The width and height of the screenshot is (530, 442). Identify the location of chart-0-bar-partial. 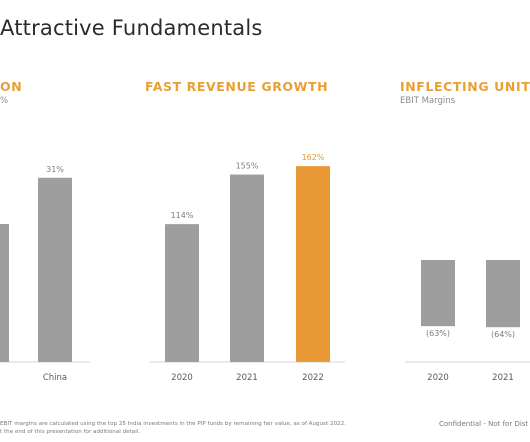
(4, 293).